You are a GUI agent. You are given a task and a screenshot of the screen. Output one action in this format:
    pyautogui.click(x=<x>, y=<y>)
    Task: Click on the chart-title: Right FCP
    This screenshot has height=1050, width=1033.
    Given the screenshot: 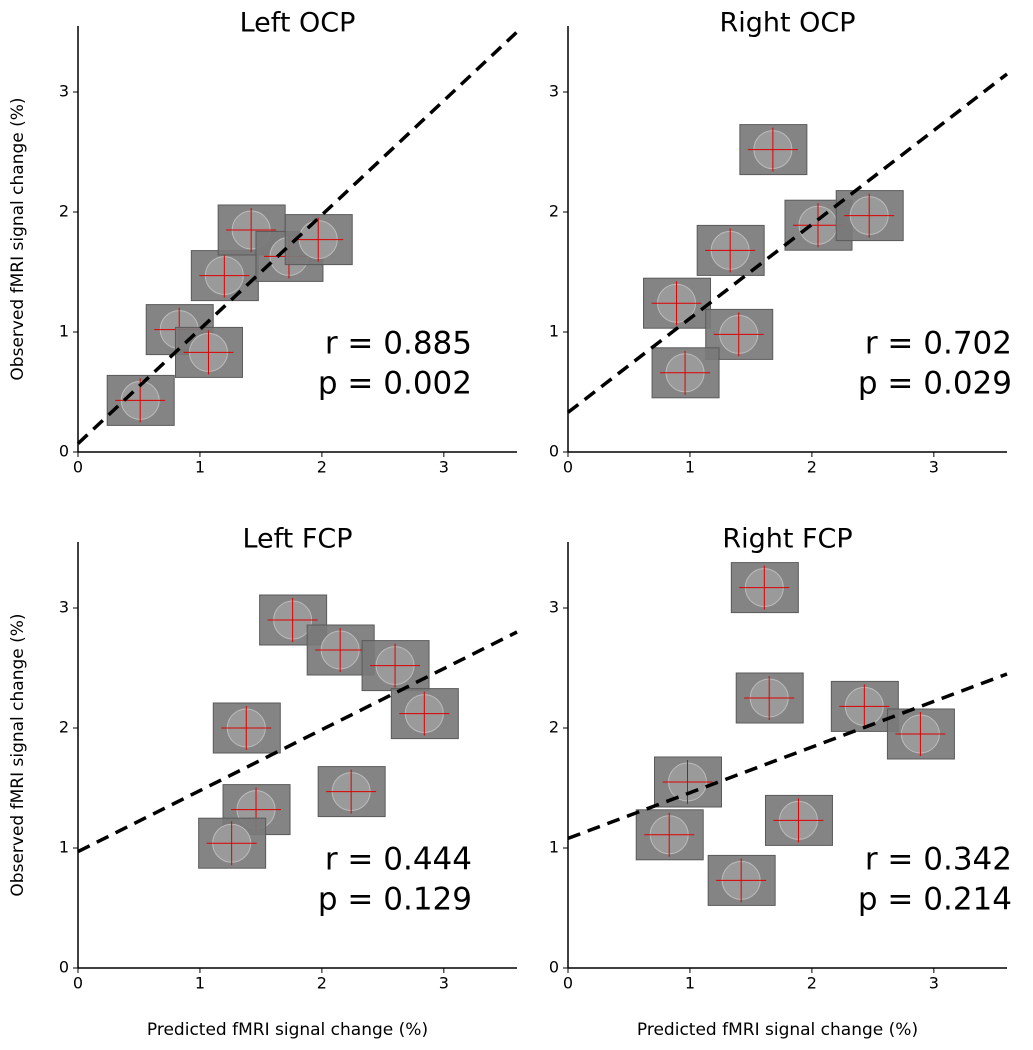 What is the action you would take?
    pyautogui.click(x=787, y=539)
    